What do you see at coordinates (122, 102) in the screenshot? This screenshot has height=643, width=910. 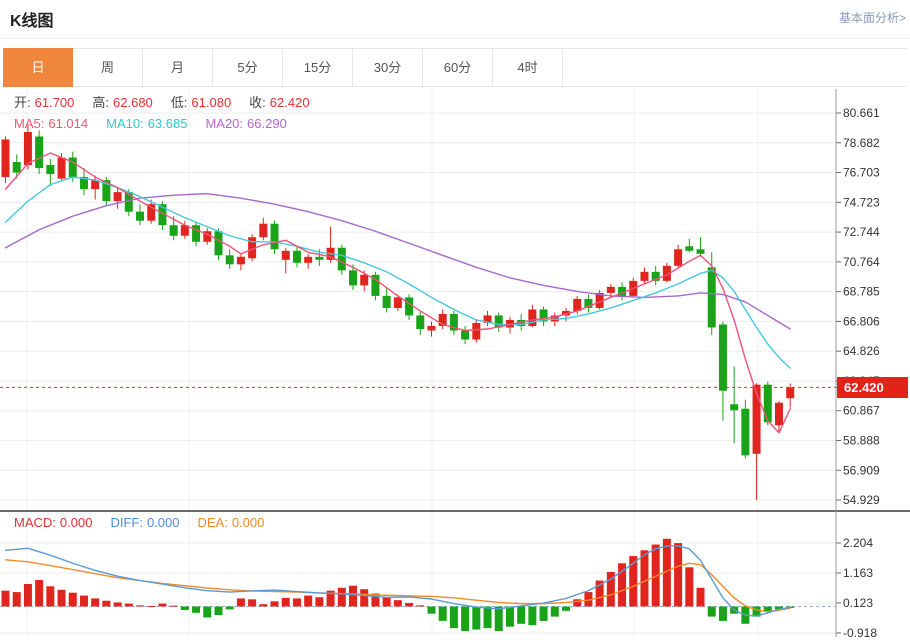 I see `legend-item: 高: 62.680` at bounding box center [122, 102].